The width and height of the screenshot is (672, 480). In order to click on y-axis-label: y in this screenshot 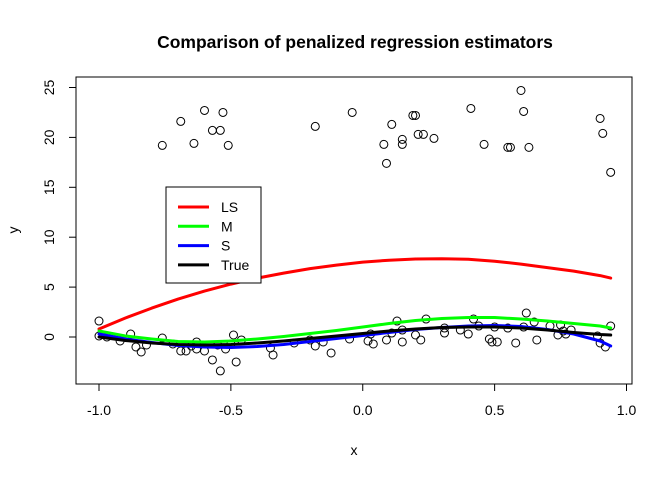, I will do `click(13, 230)`.